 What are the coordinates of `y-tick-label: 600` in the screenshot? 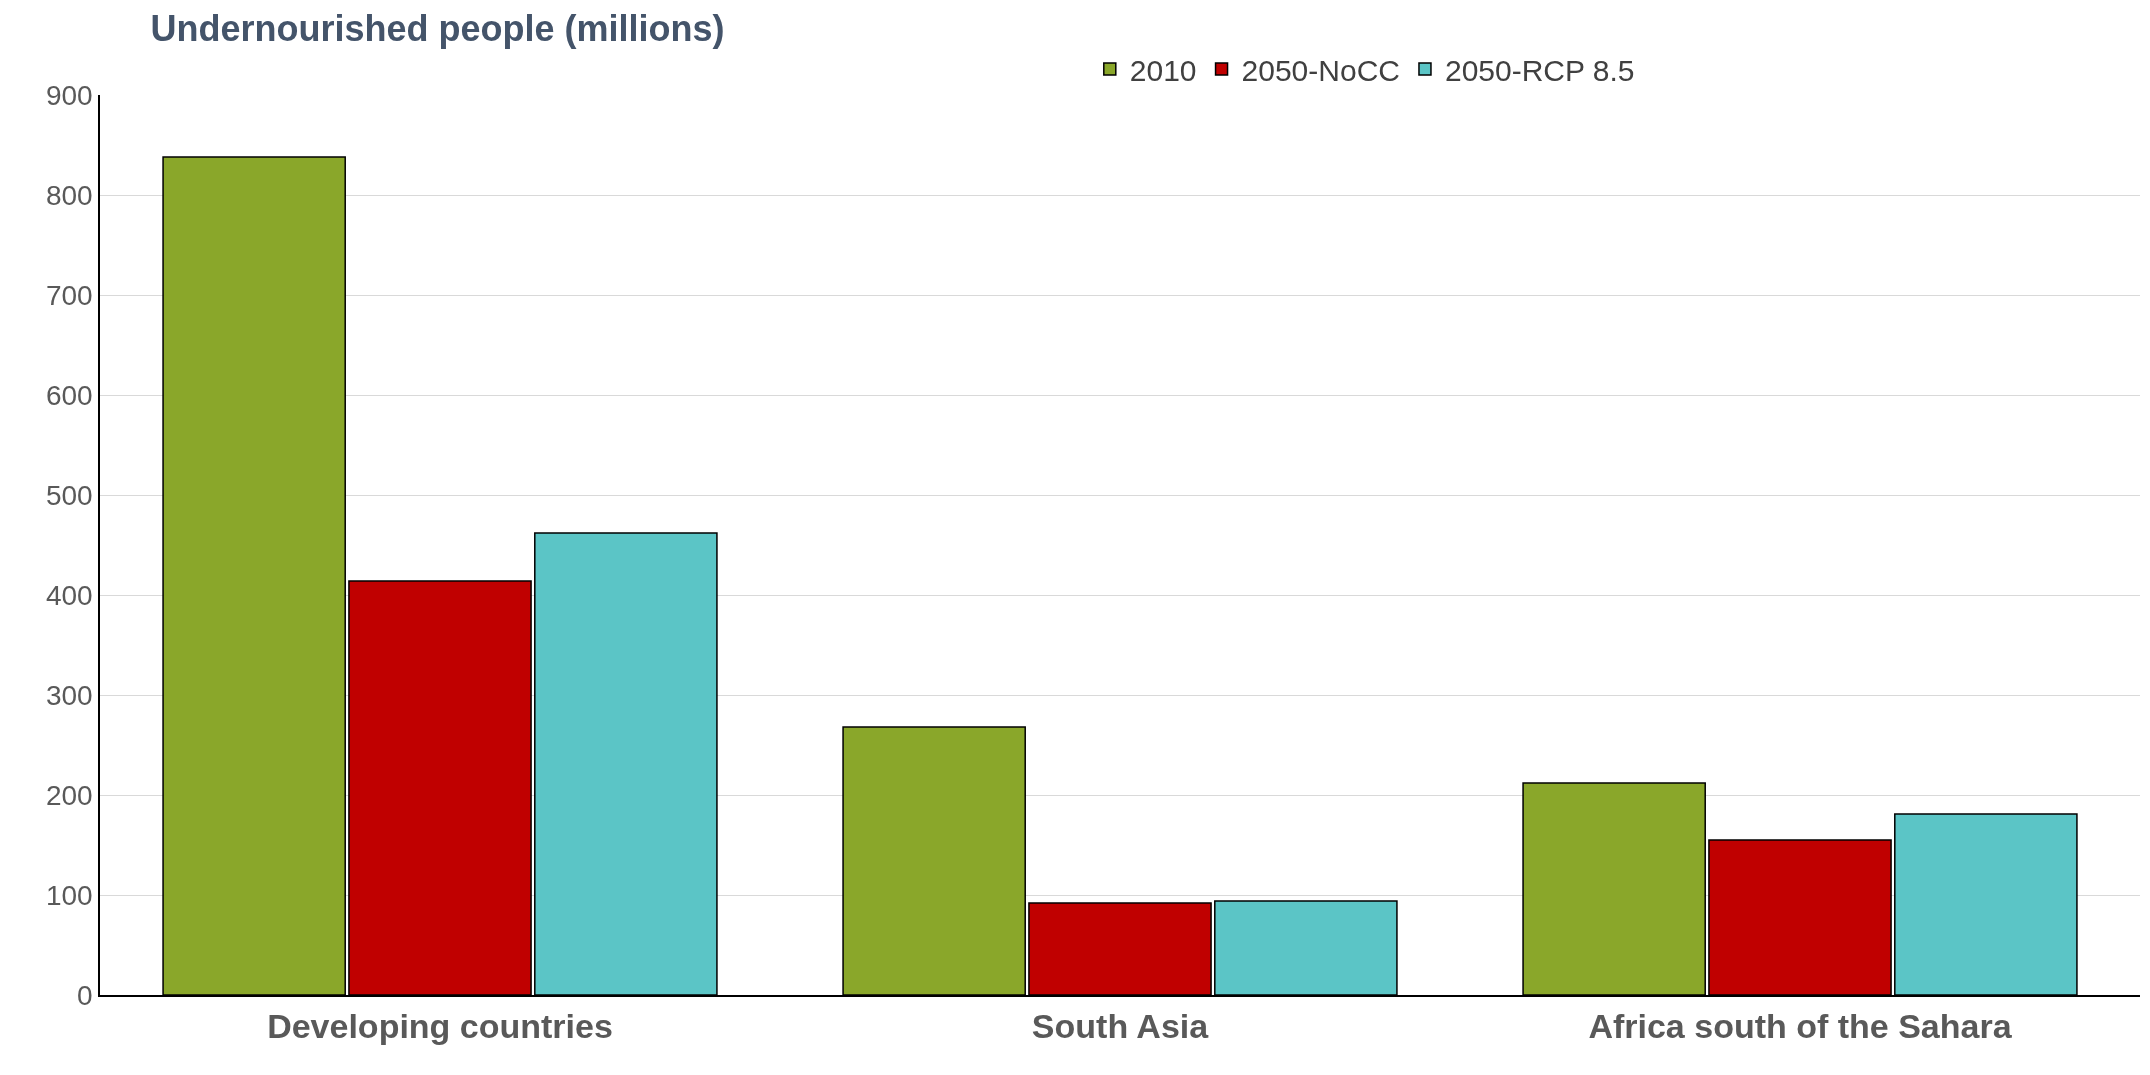 It's located at (69, 395).